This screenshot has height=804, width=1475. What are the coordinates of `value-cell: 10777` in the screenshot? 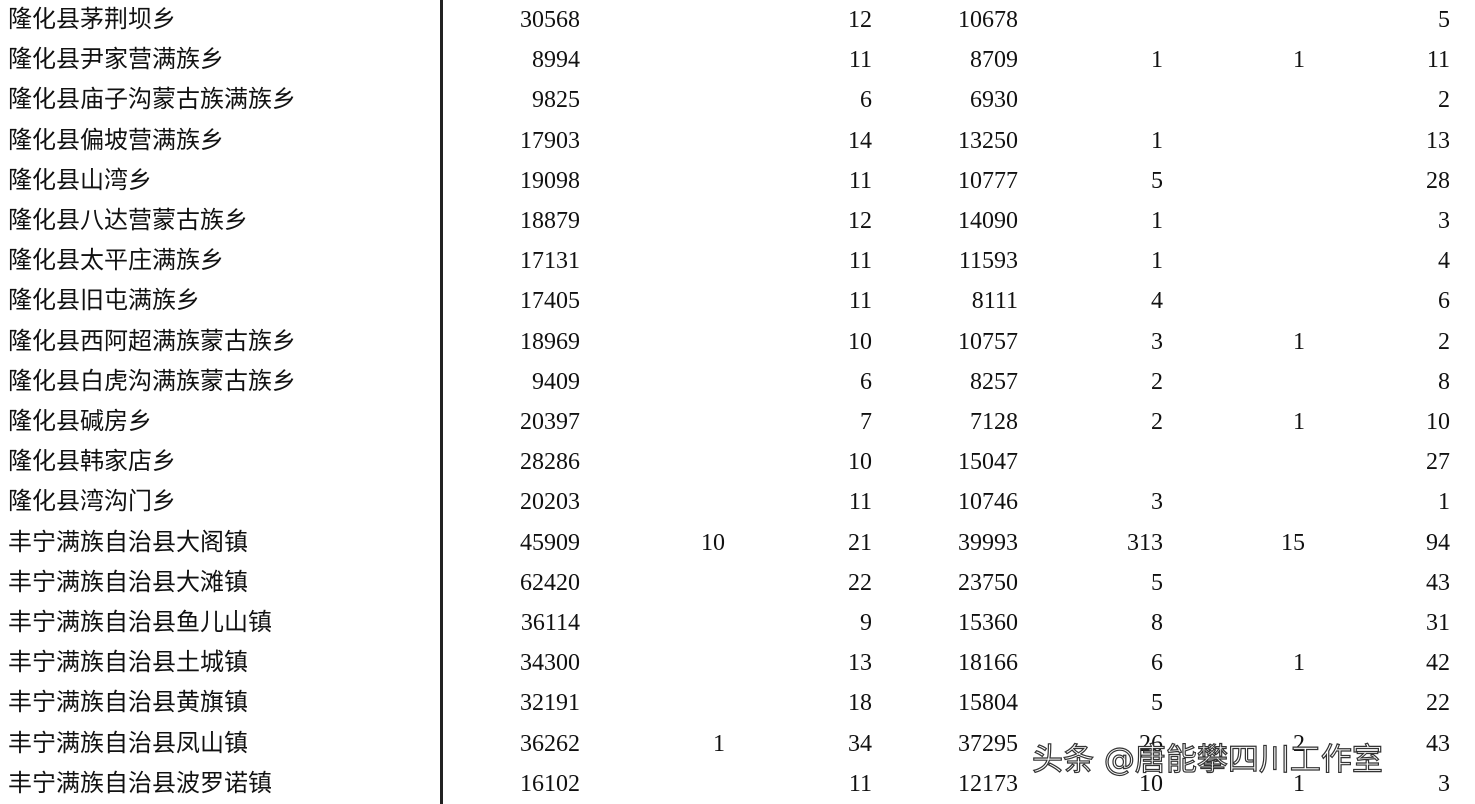 It's located at (988, 180).